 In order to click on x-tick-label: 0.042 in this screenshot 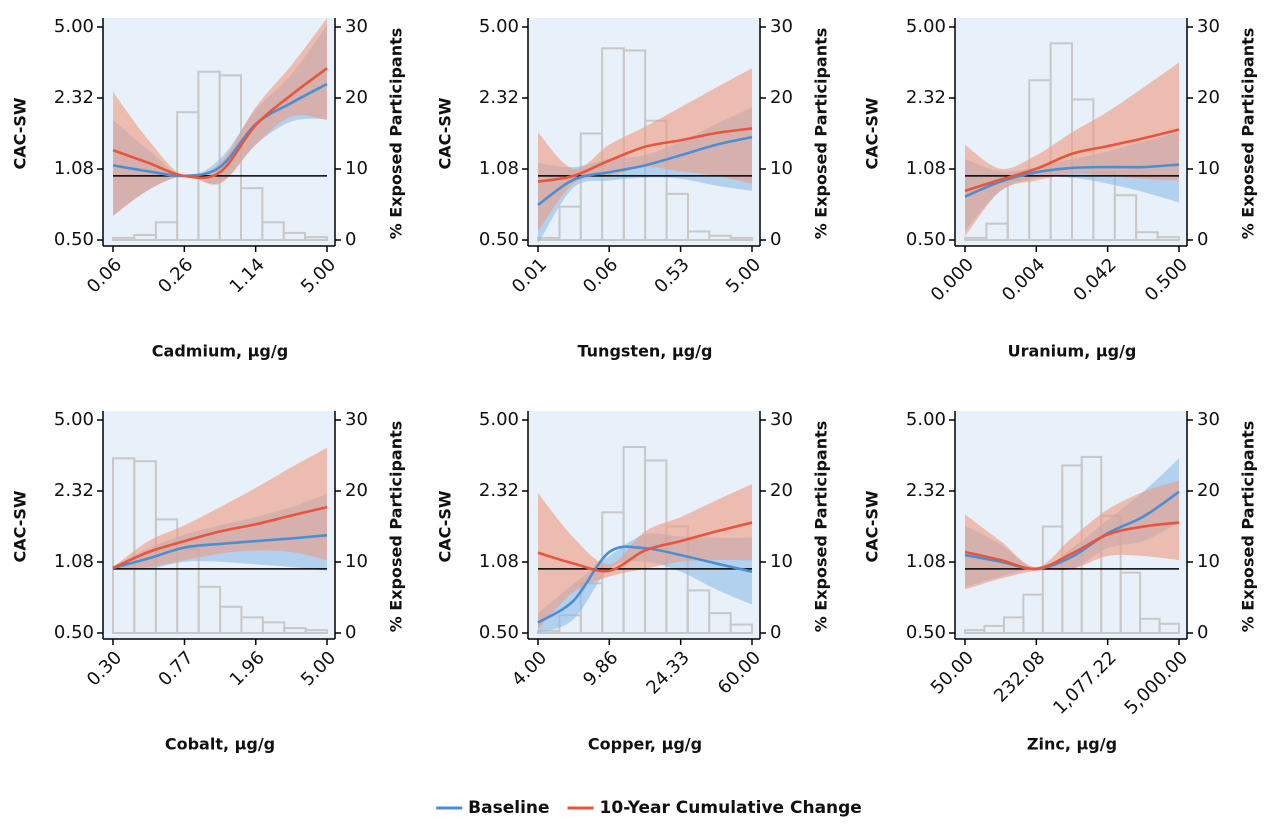, I will do `click(1094, 279)`.